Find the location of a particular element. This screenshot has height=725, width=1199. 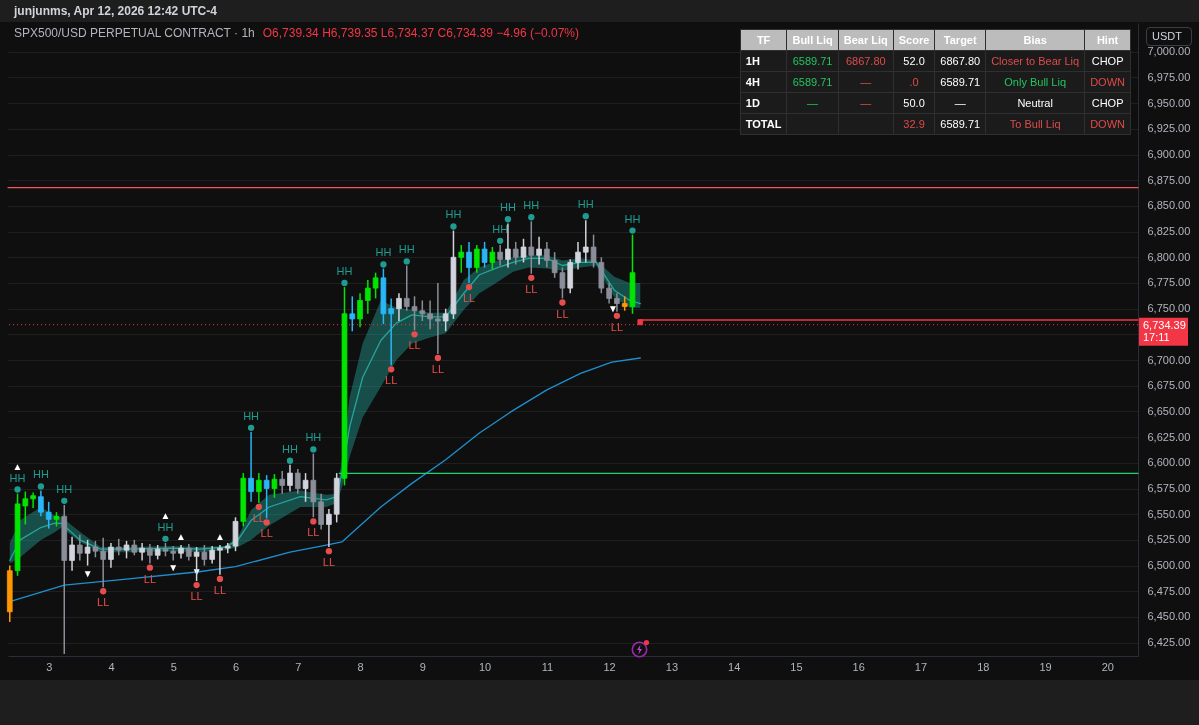

category-label: Score is located at coordinates (914, 40).